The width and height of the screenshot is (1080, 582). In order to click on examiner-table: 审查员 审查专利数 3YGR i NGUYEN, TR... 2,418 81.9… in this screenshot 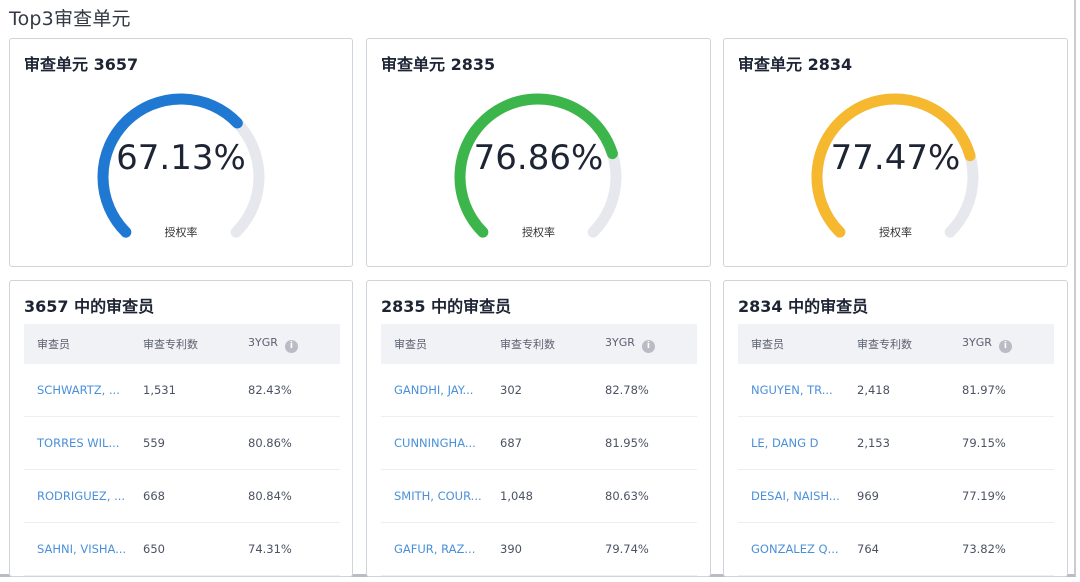, I will do `click(896, 450)`.